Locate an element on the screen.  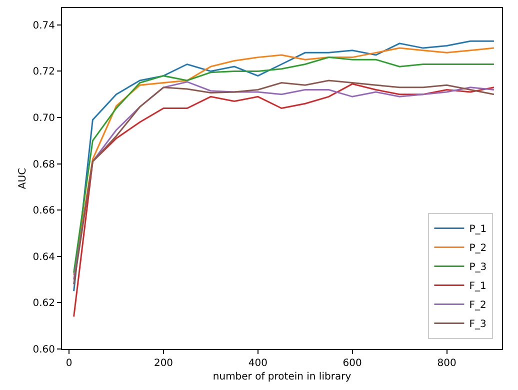
legend-label: F_3 is located at coordinates (477, 324).